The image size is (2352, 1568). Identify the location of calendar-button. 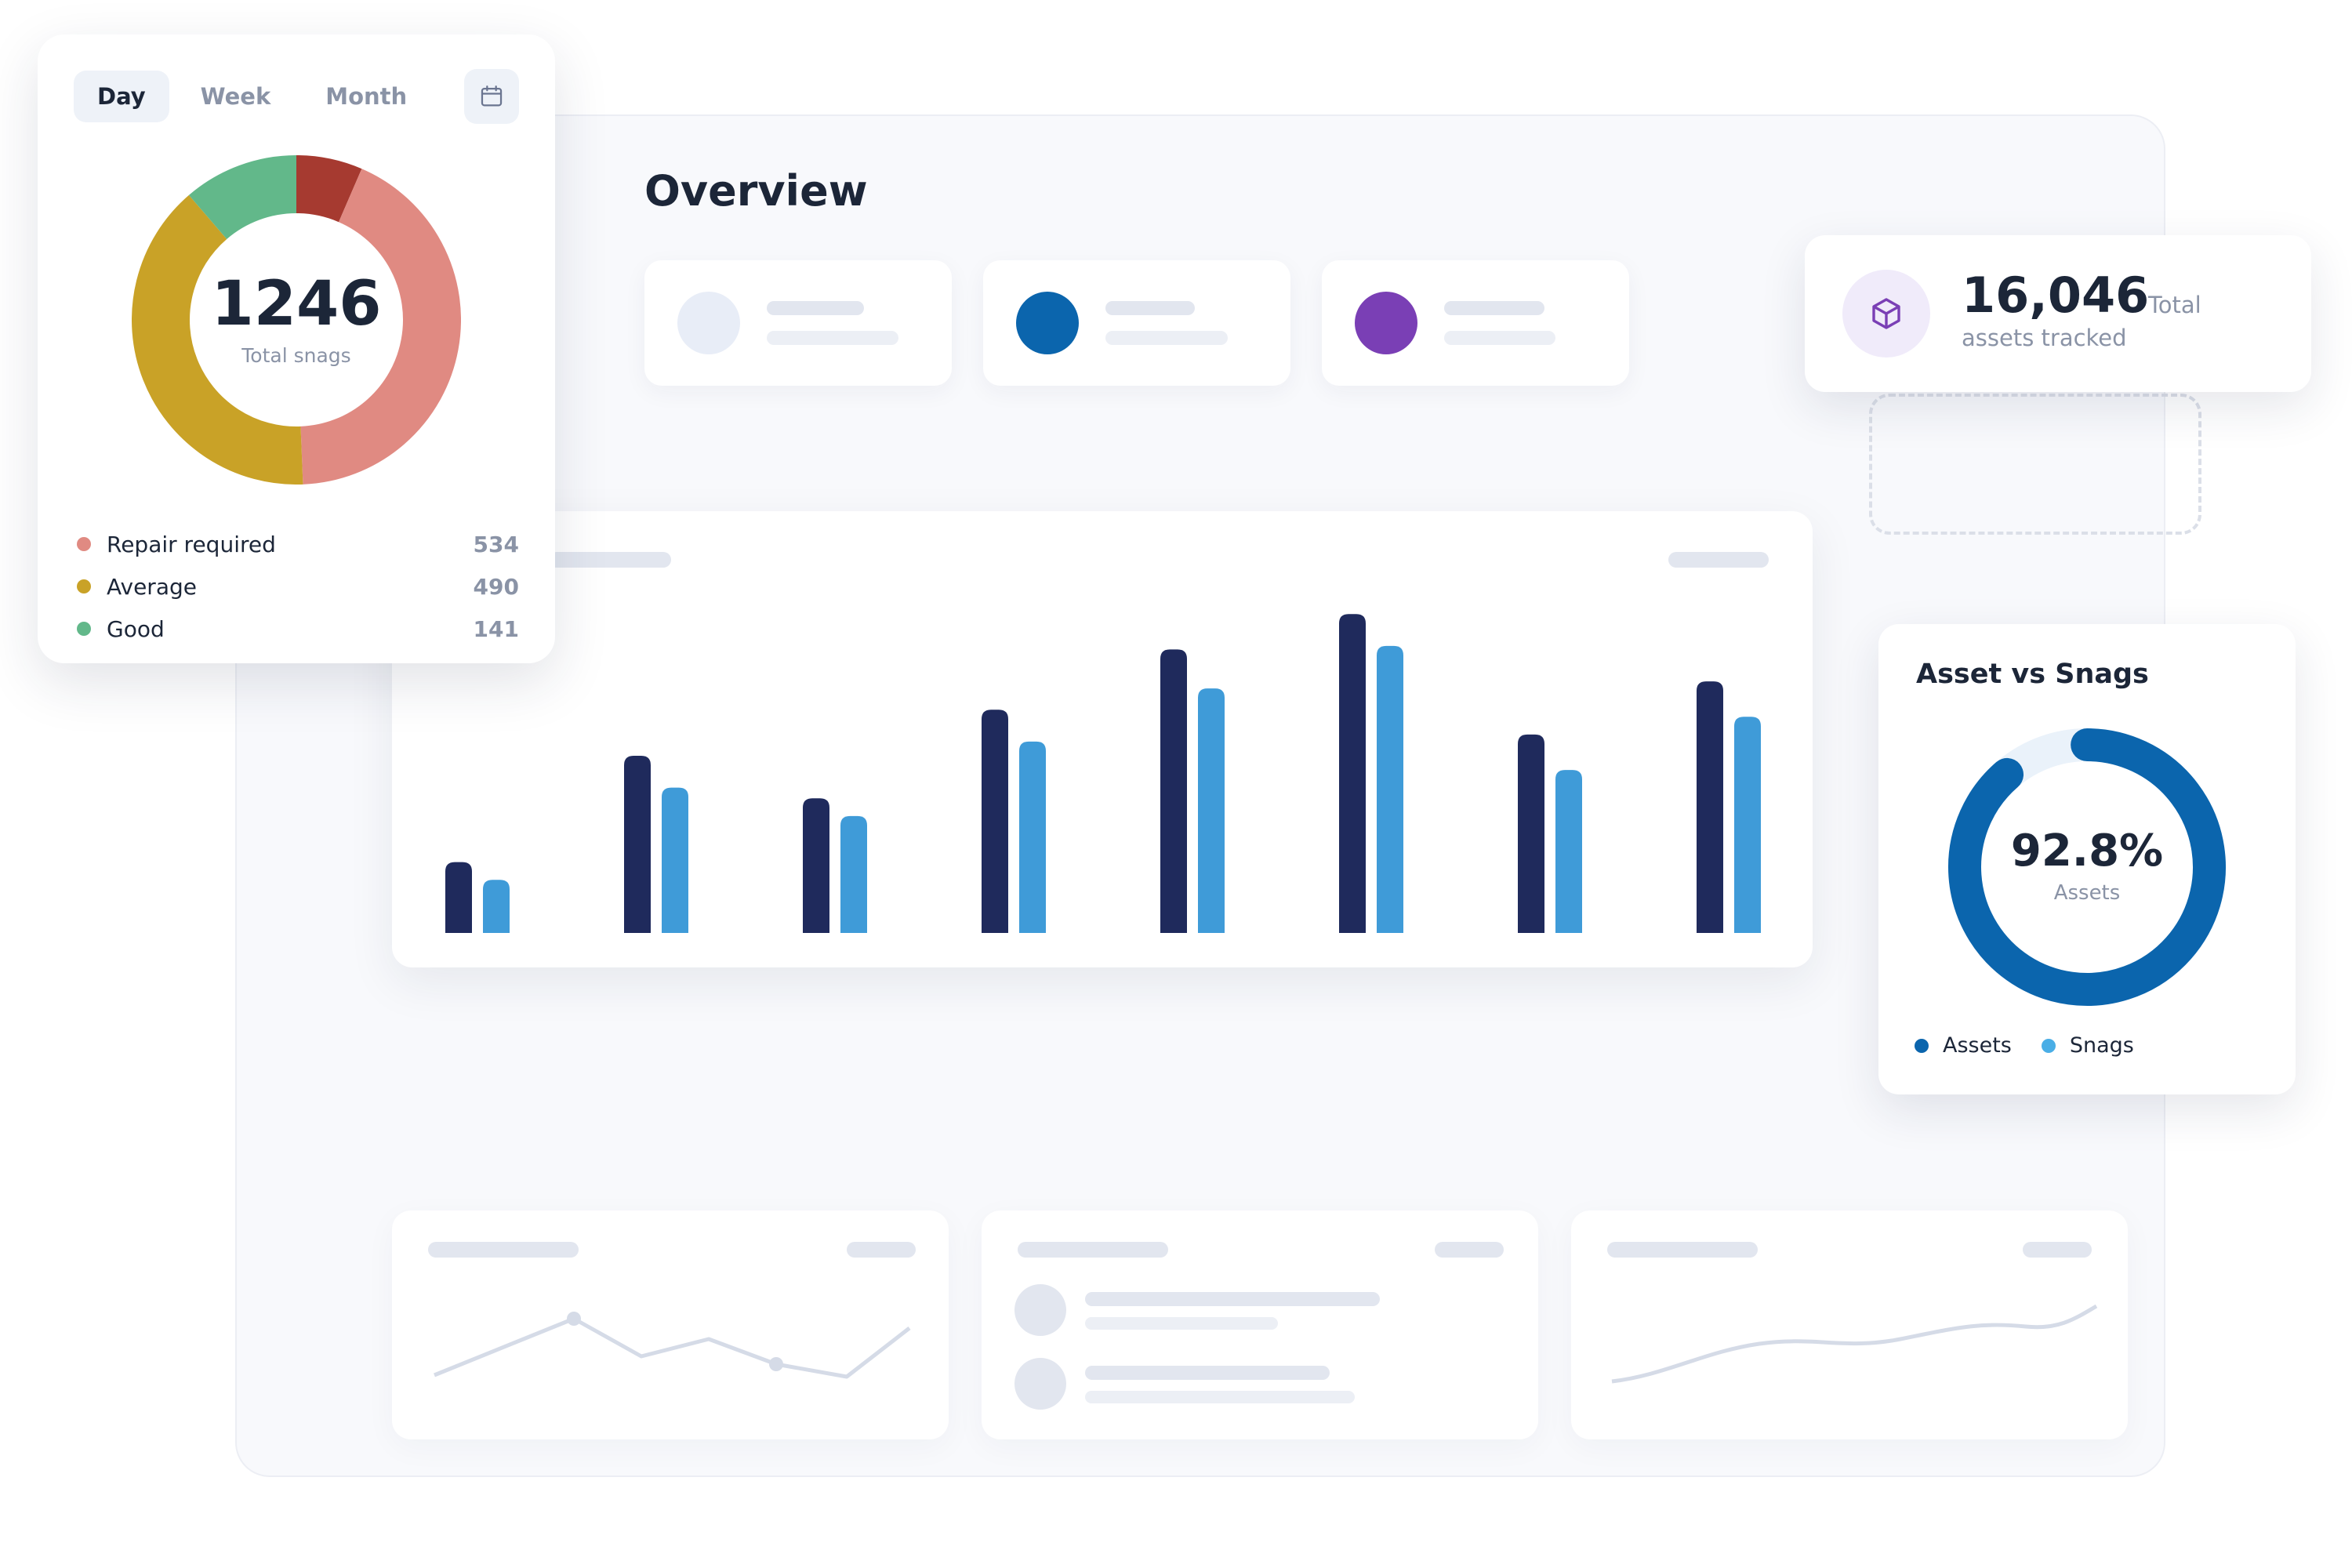
(491, 96).